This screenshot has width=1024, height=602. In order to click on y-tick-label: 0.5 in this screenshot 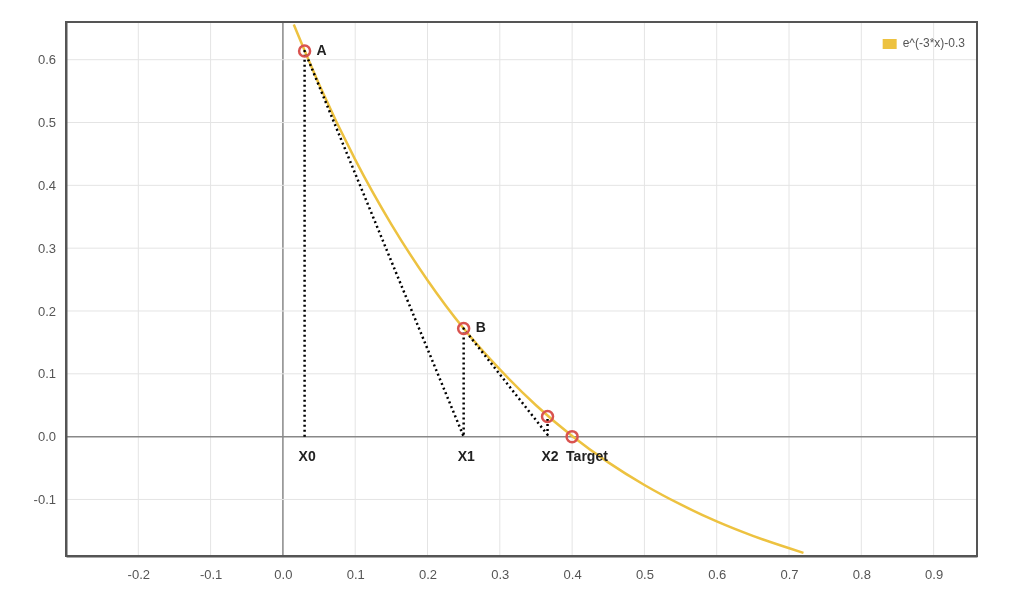, I will do `click(46, 123)`.